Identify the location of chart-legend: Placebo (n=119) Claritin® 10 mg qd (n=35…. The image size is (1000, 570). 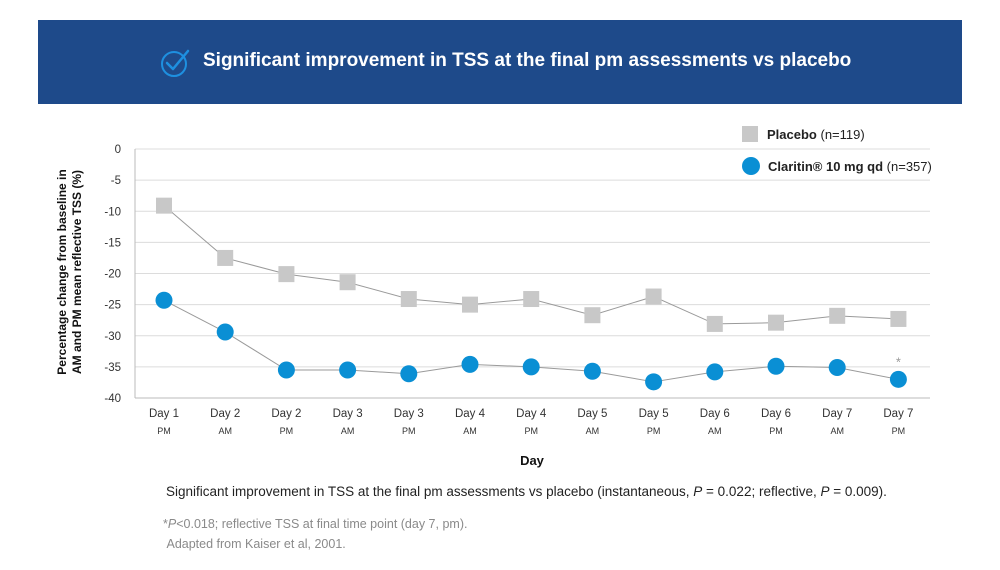
(837, 156).